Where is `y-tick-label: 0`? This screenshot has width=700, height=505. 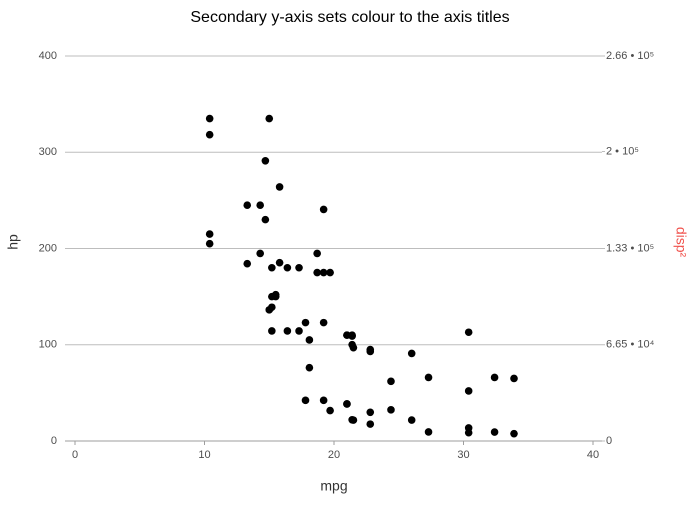
y-tick-label: 0 is located at coordinates (54, 441).